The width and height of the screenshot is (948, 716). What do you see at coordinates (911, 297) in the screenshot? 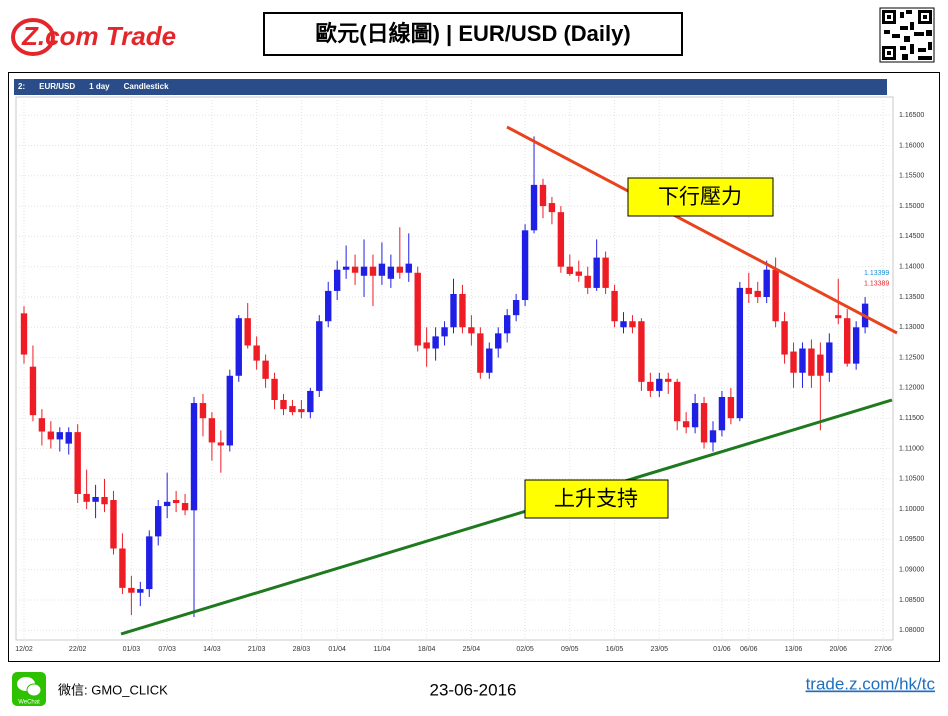
I see `y-tick-label: 1.13500` at bounding box center [911, 297].